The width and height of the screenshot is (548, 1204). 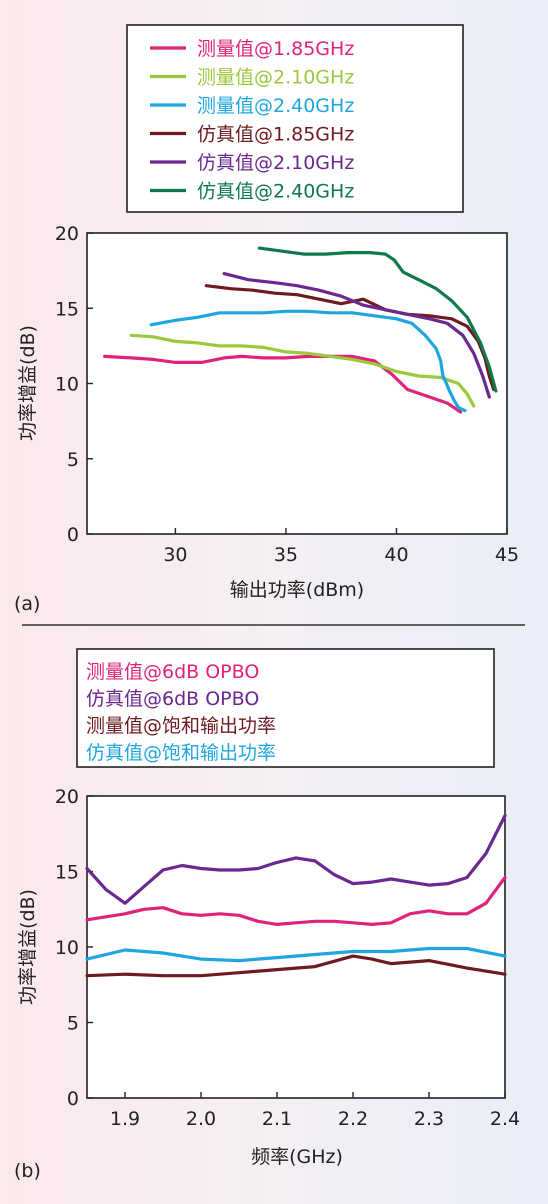 What do you see at coordinates (285, 708) in the screenshot?
I see `legend-b-box` at bounding box center [285, 708].